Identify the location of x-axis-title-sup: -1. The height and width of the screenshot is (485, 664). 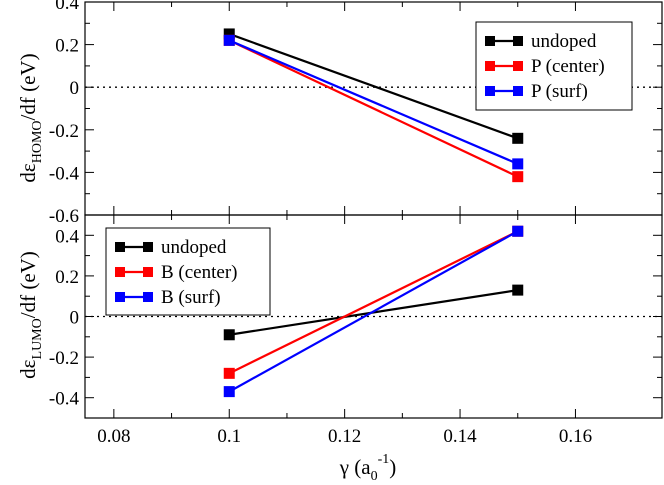
(384, 459).